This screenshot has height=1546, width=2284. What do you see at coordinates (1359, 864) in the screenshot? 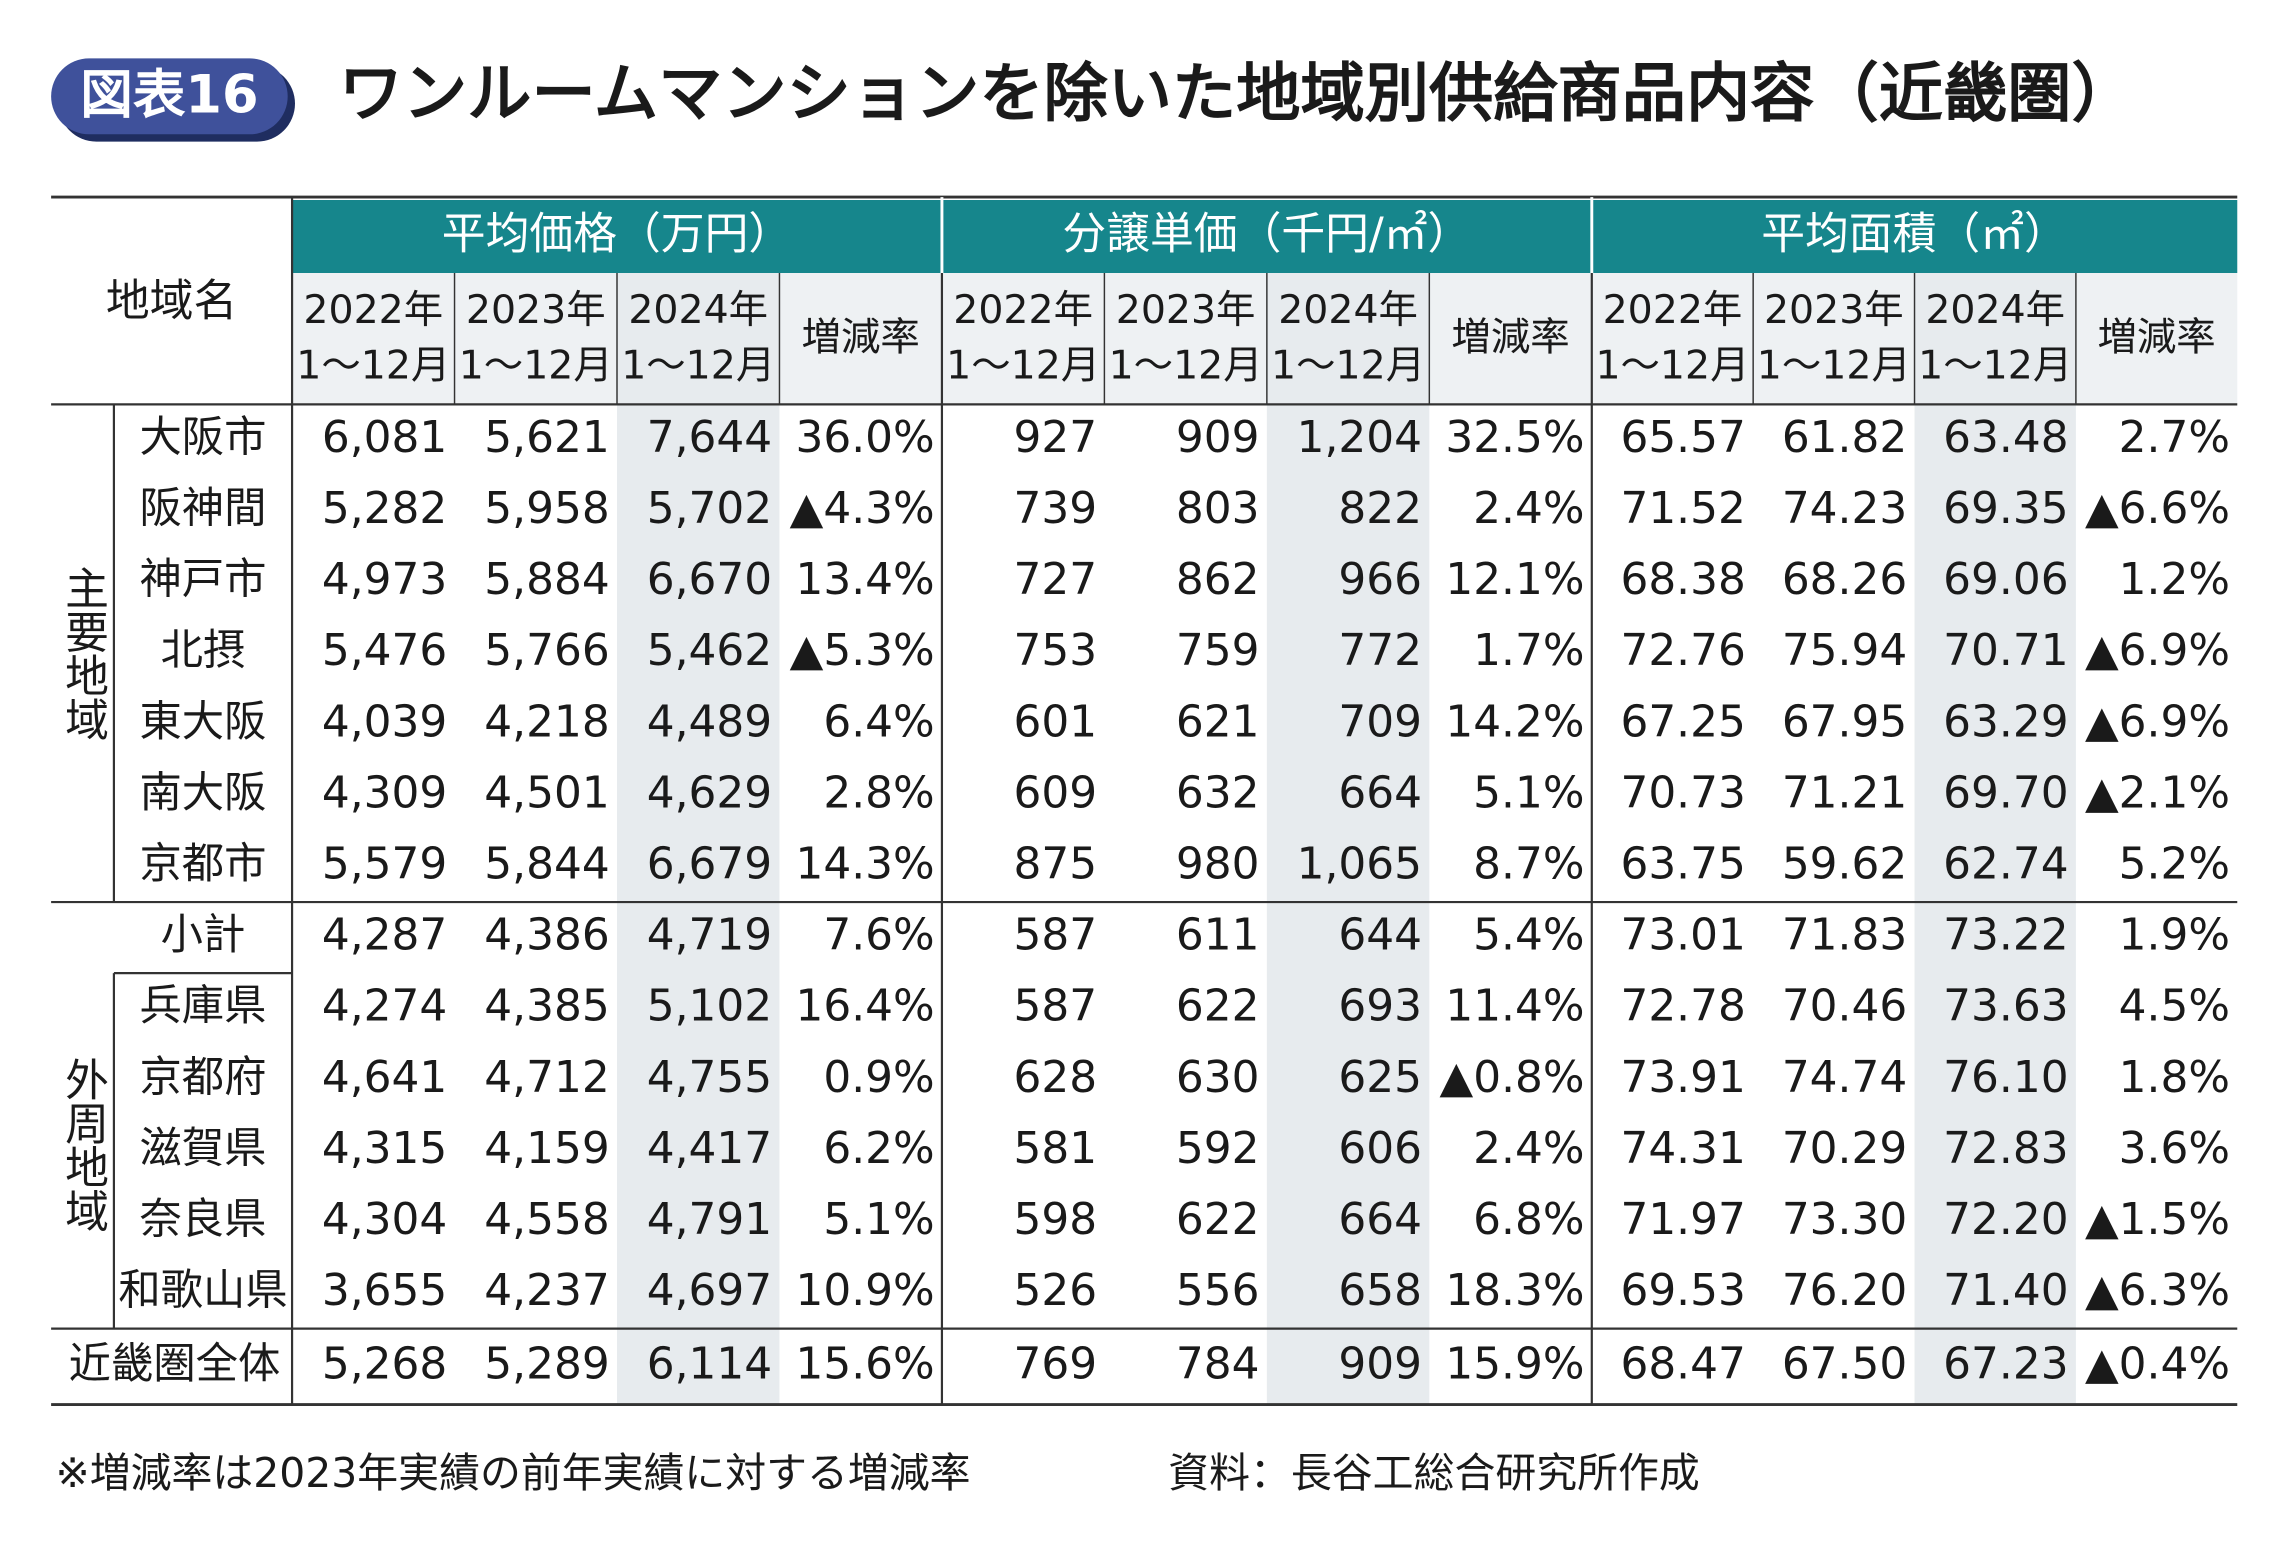
I see `cell-value: 1,065` at bounding box center [1359, 864].